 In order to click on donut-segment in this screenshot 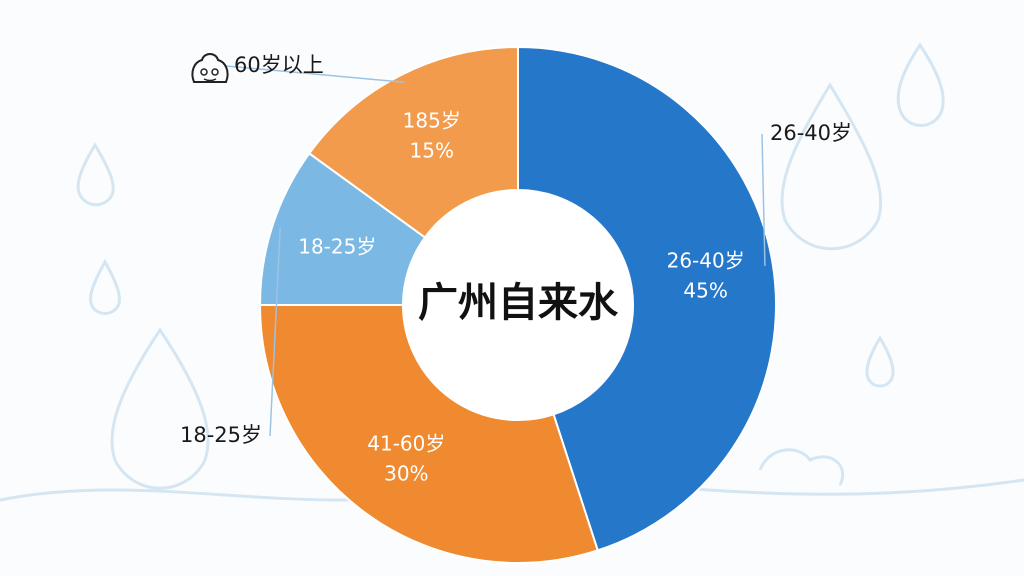, I will do `click(413, 142)`.